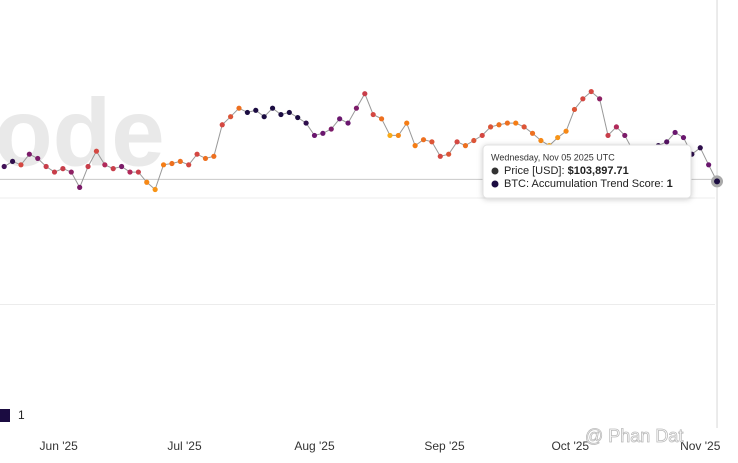 The width and height of the screenshot is (738, 463). I want to click on tooltip-label: BTC: Accumulation Trend Score:, so click(584, 184).